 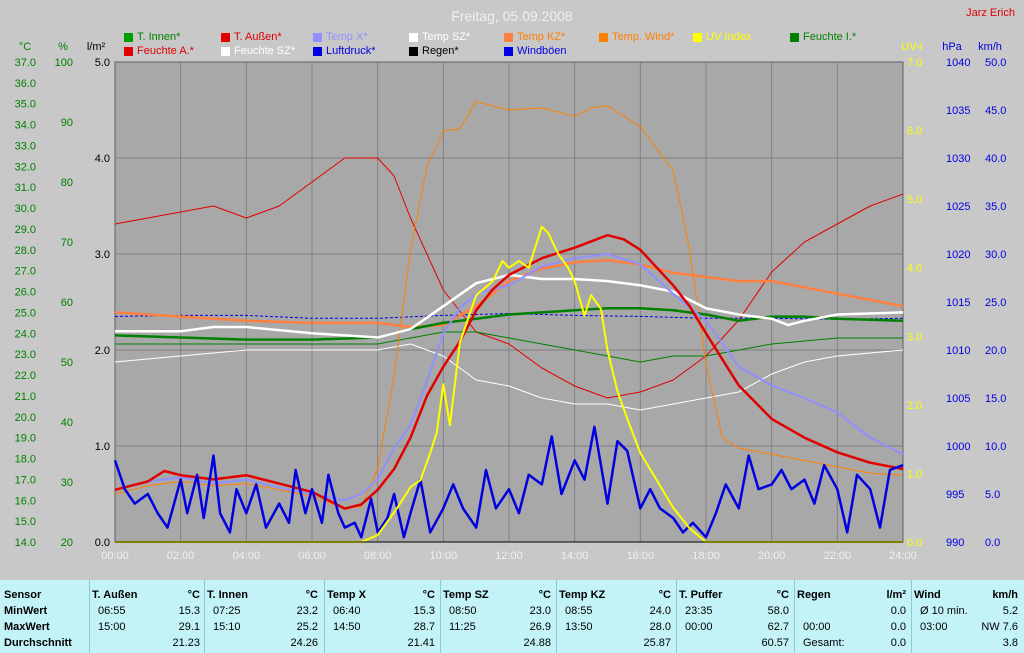 I want to click on stats-header-title: Wind, so click(x=927, y=595).